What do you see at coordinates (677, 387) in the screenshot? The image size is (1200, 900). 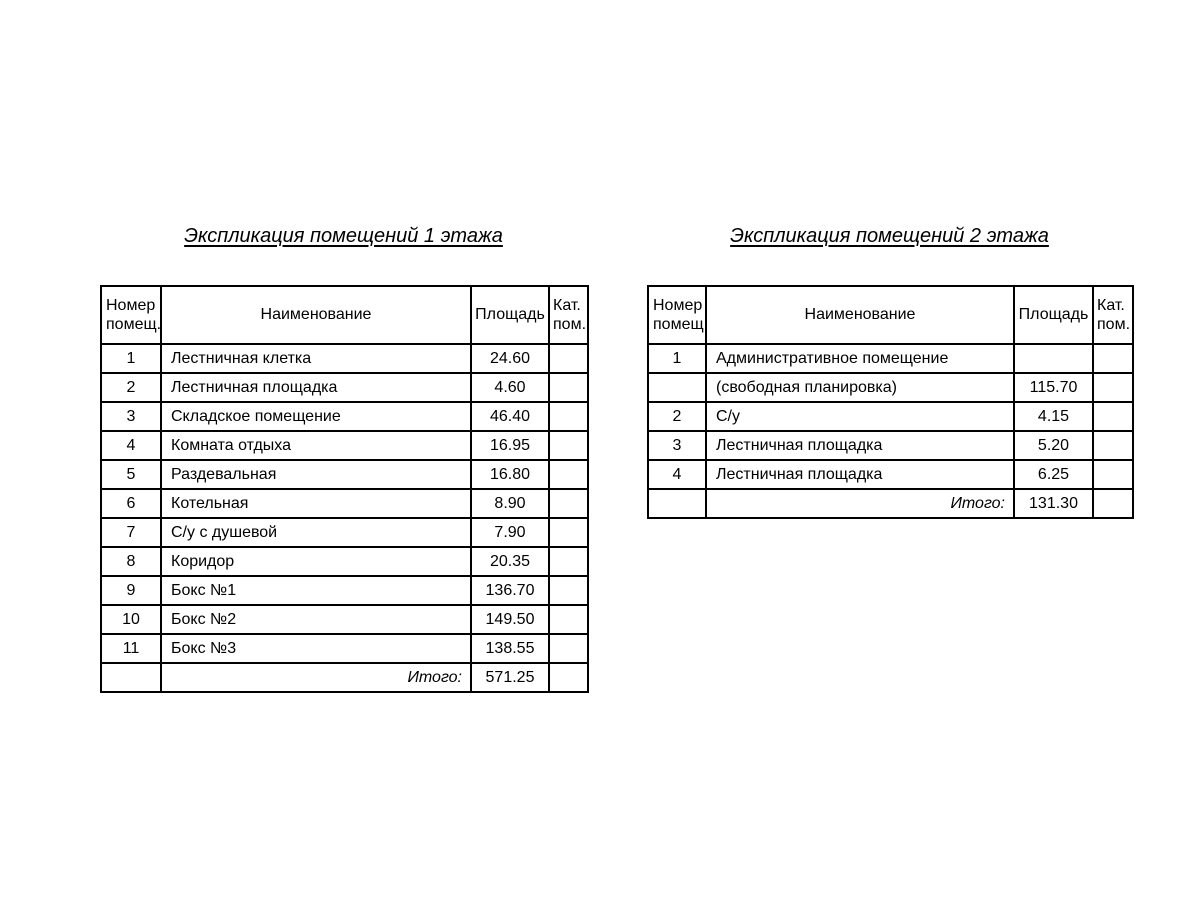 I see `cell-num` at bounding box center [677, 387].